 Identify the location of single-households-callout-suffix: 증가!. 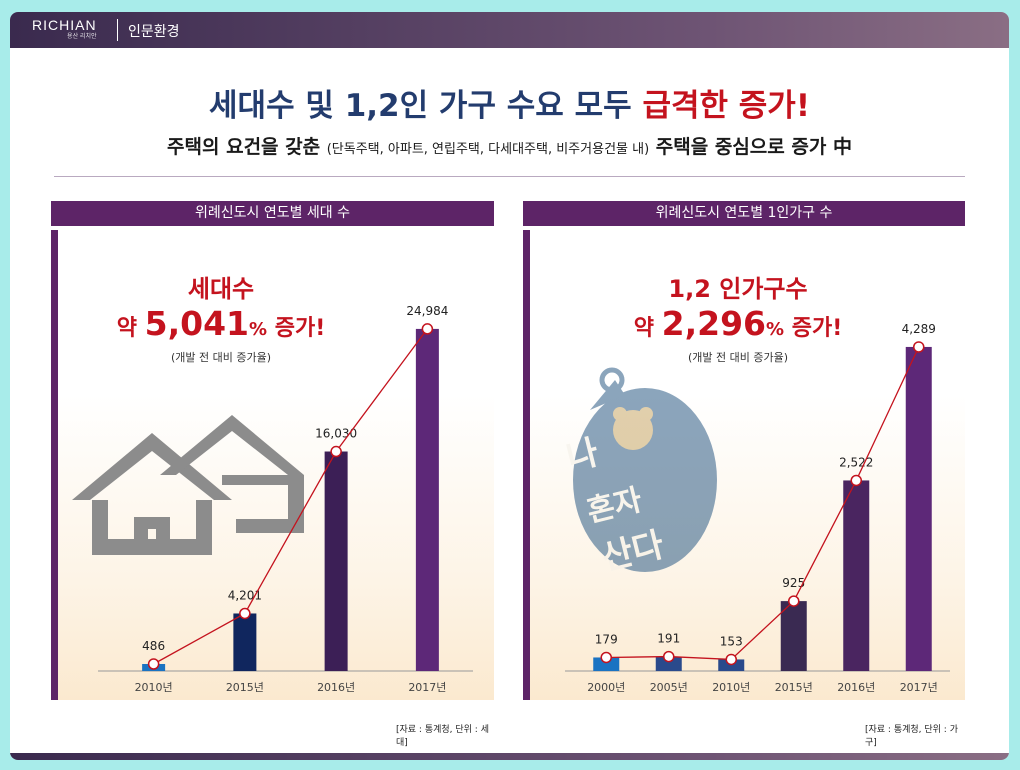
(817, 328).